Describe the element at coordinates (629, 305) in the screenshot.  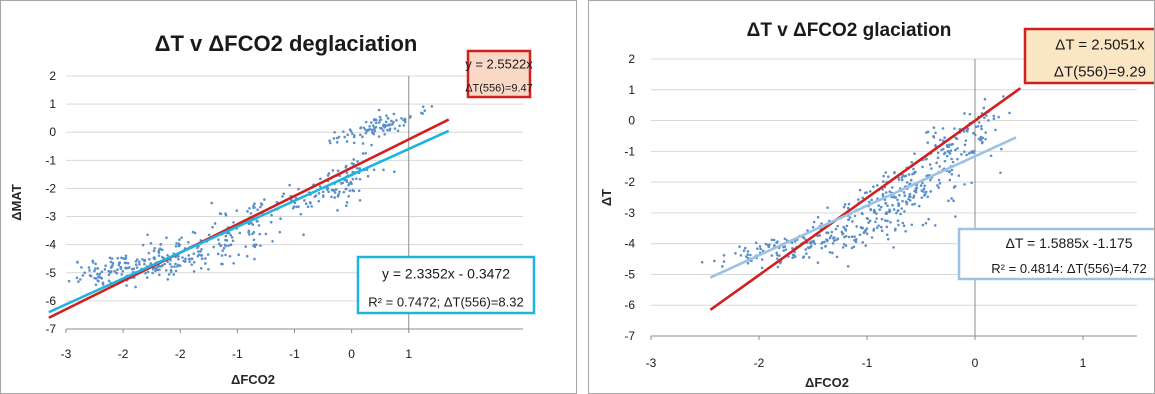
I see `y-tick-label: -6` at that location.